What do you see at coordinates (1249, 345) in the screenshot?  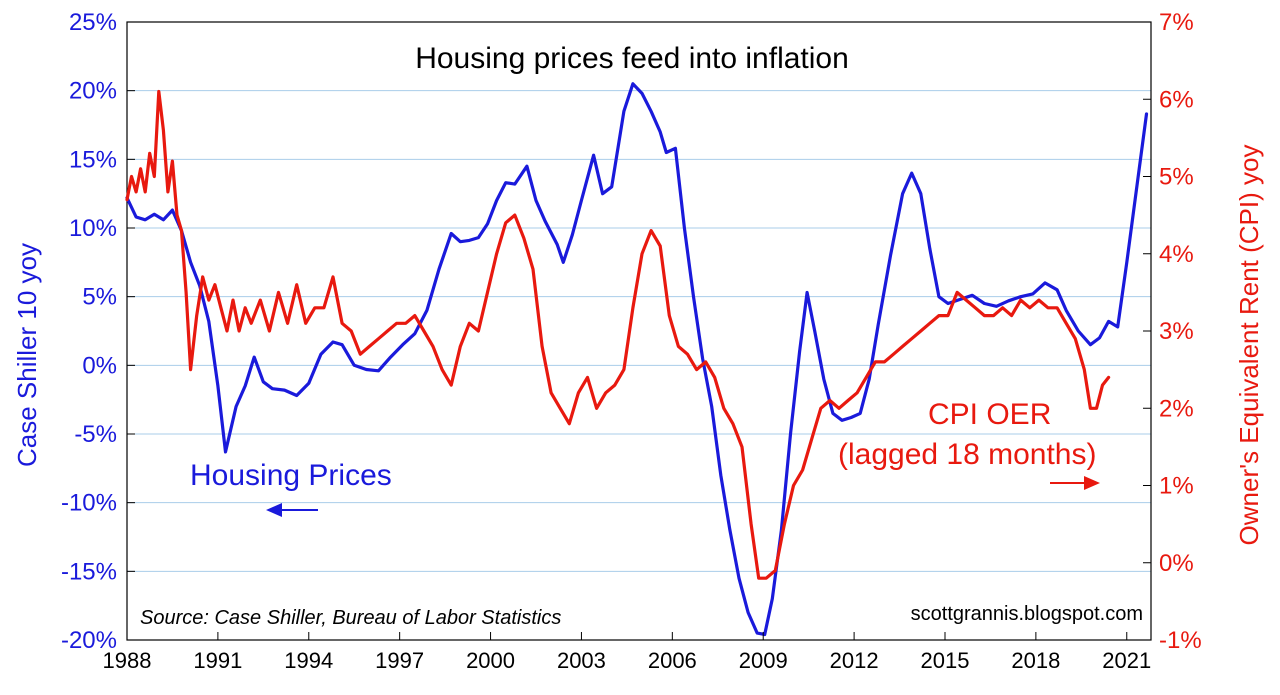 I see `y-axis-right-label: Owner's Equivalent Rent (CPI) yoy` at bounding box center [1249, 345].